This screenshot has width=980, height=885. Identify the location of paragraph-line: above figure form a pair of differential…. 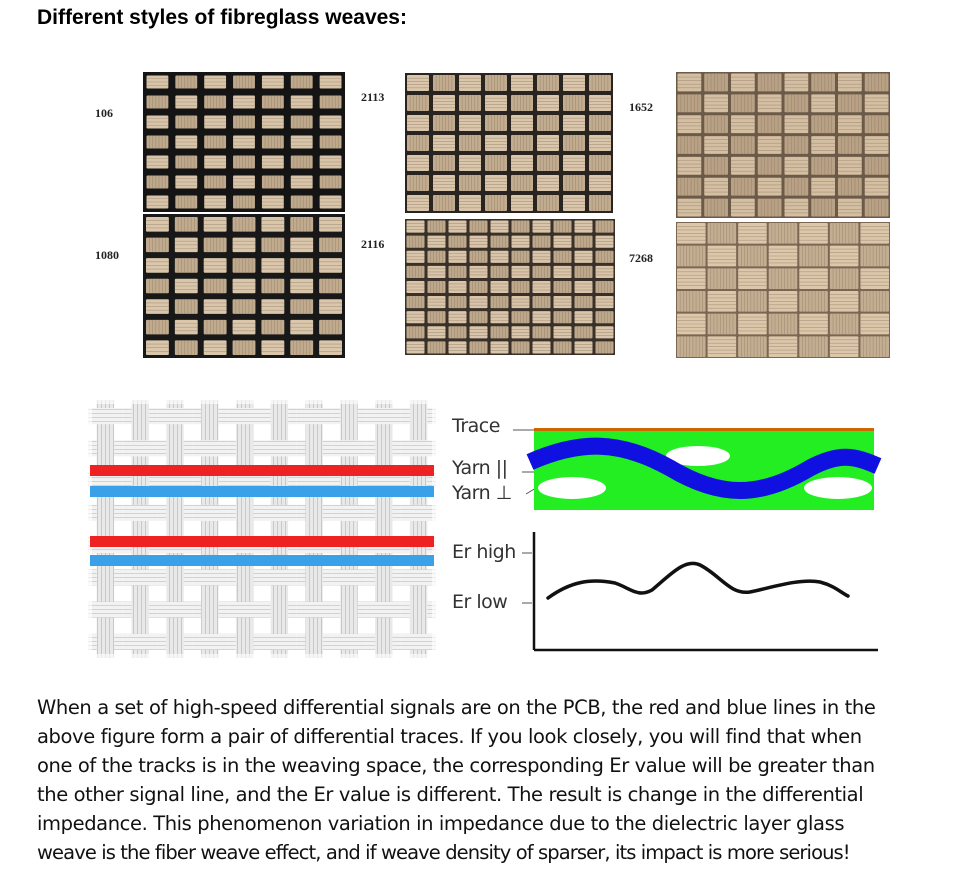
(449, 736).